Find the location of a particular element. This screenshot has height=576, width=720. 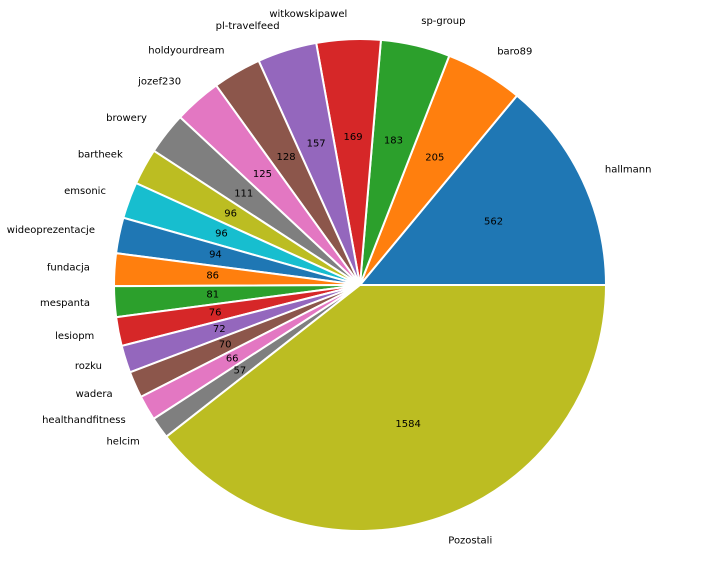

slice-value-label-hallmann: 562 is located at coordinates (493, 222).